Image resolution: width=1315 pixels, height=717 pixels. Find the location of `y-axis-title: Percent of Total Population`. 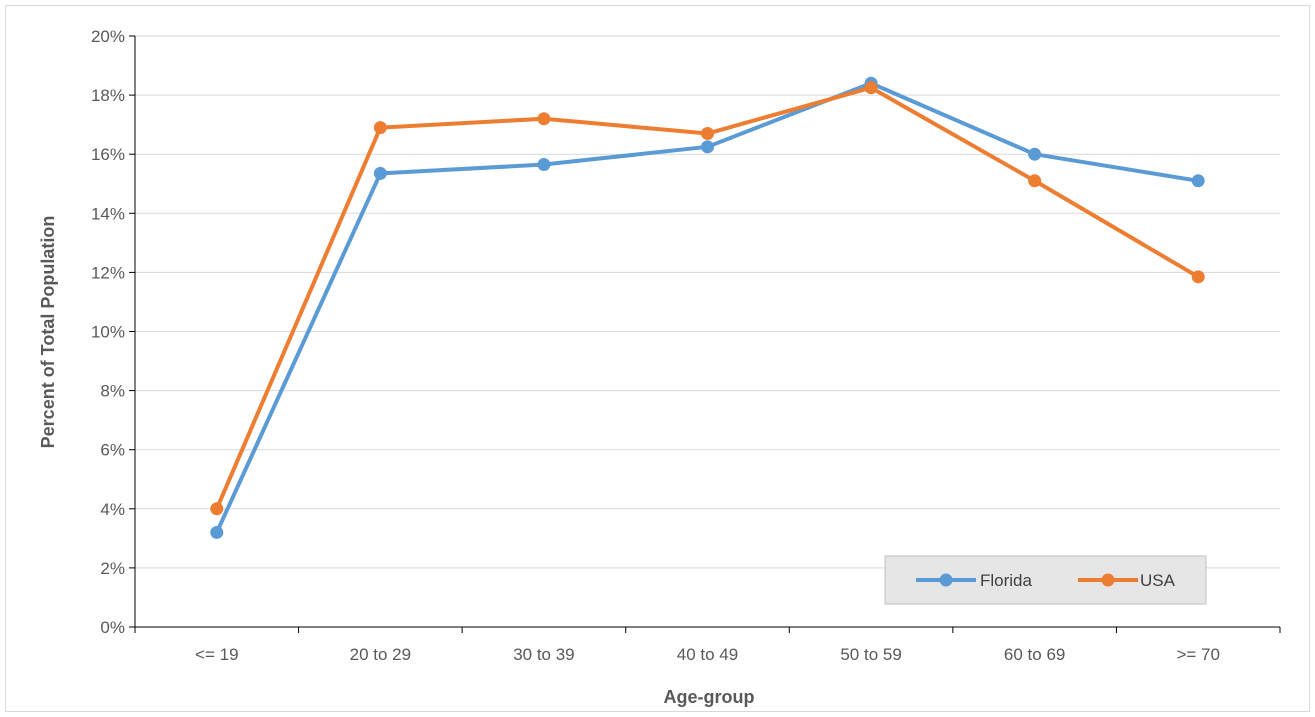

y-axis-title: Percent of Total Population is located at coordinates (48, 332).